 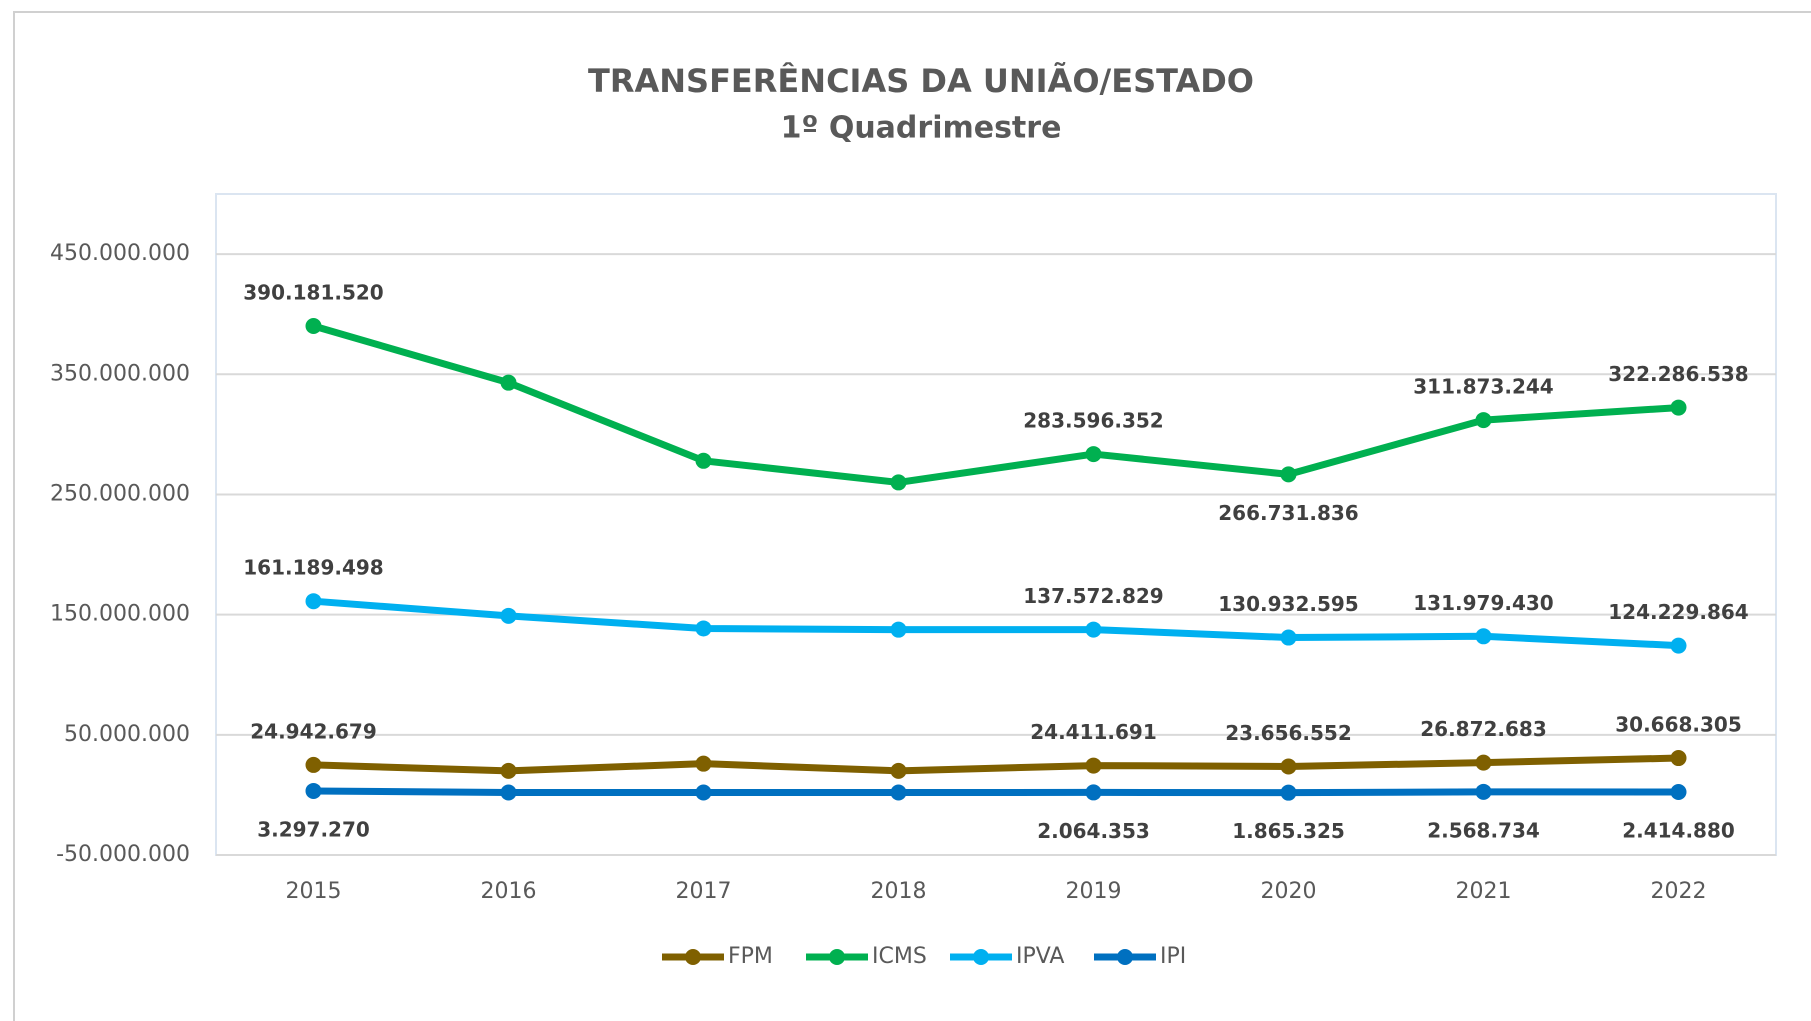 I want to click on legend-label: IPVA, so click(x=1040, y=956).